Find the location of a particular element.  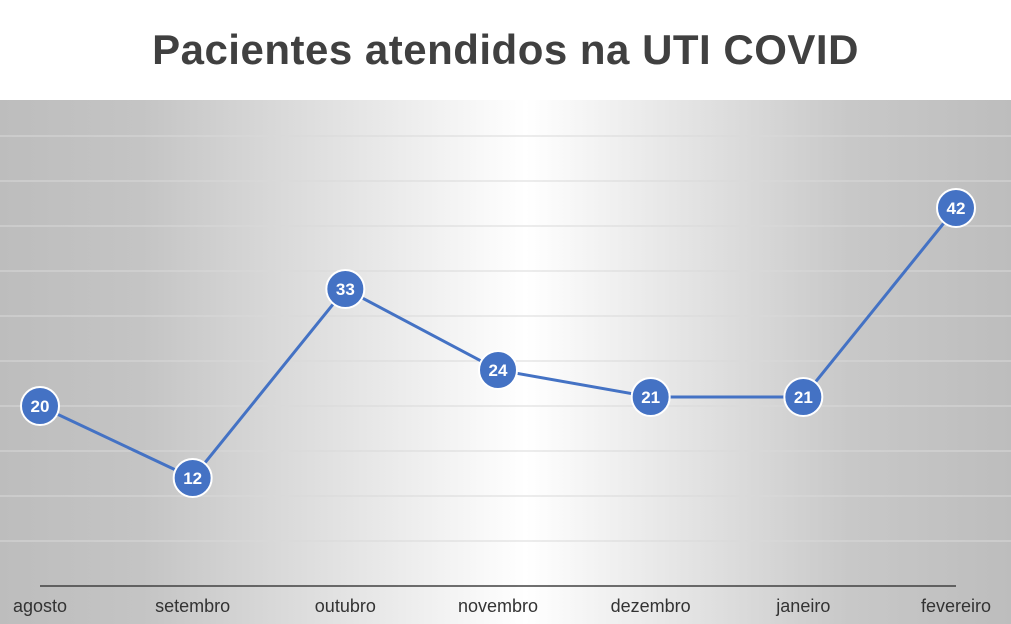

data-label: 12 is located at coordinates (192, 478).